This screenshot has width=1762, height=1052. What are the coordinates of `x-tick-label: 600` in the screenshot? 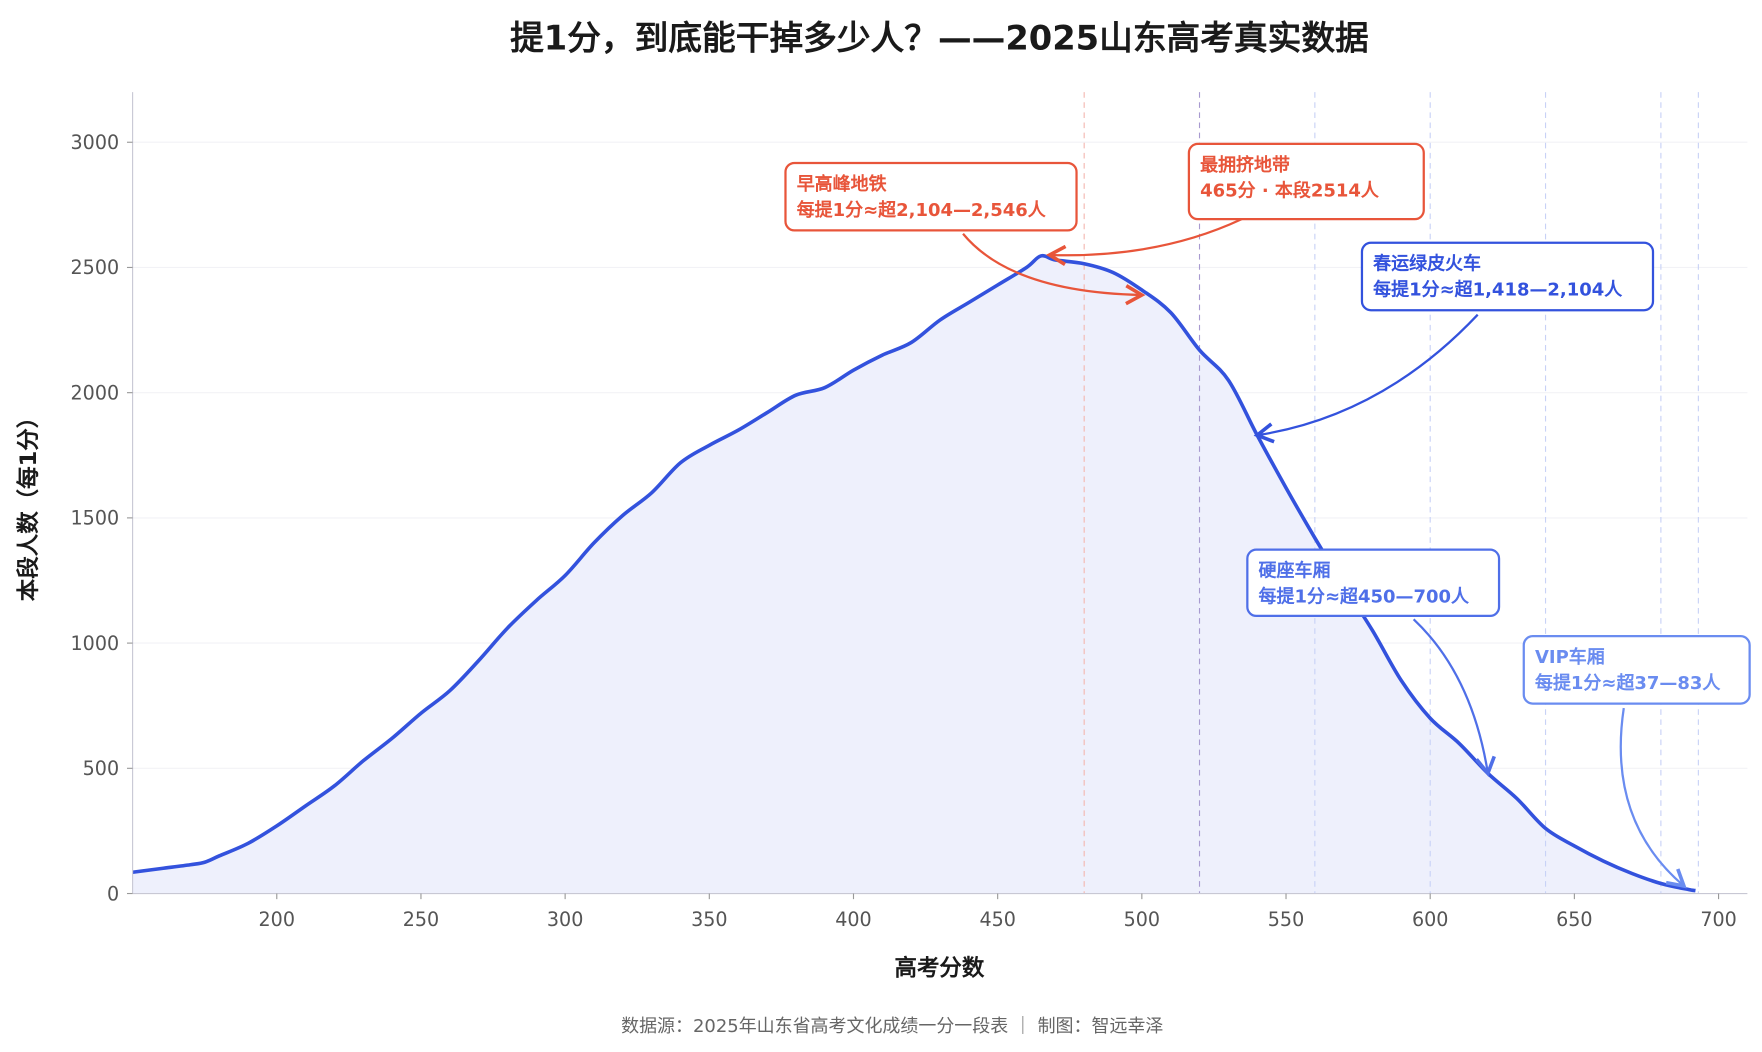 It's located at (1430, 919).